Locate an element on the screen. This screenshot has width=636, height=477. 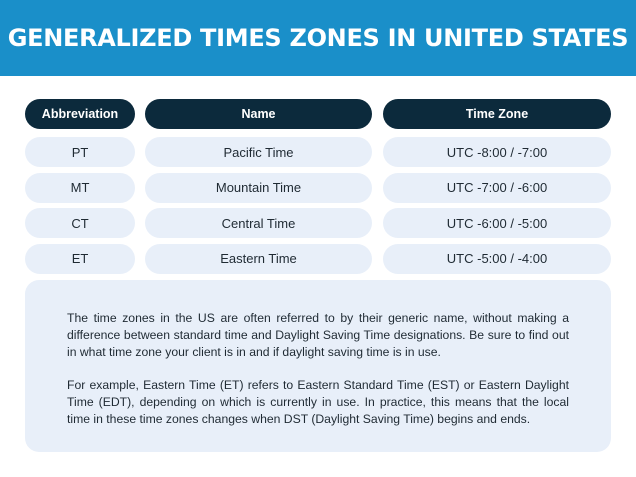
abbreviation-cell: ET is located at coordinates (80, 258).